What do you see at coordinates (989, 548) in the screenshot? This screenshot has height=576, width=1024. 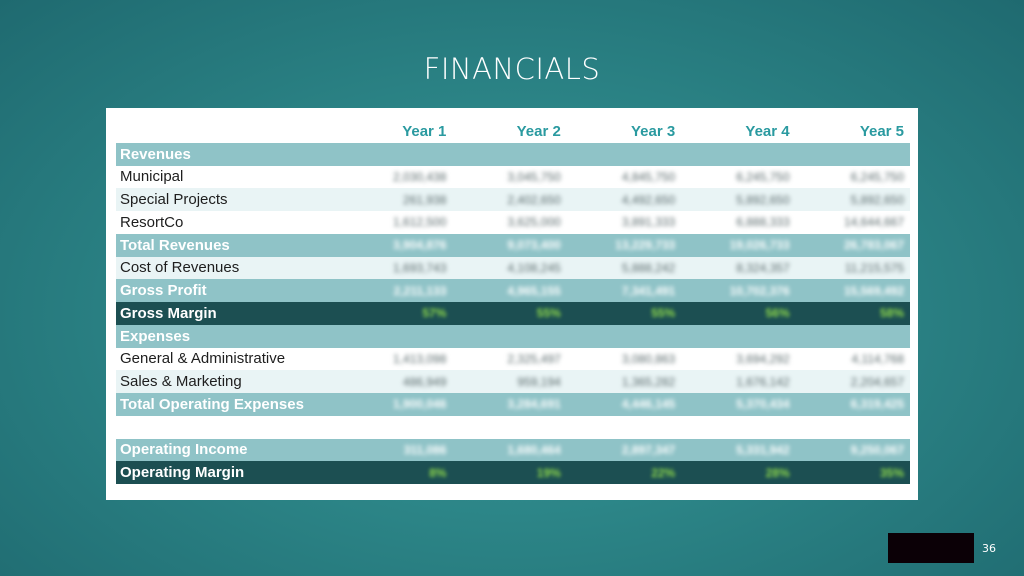 I see `page-number: 36` at bounding box center [989, 548].